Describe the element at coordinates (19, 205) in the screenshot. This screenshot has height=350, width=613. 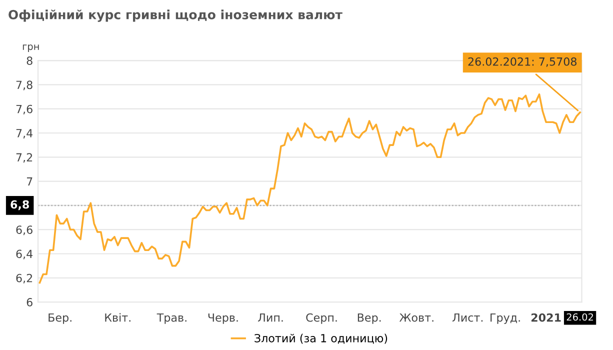
I see `ref-line-label: 6,8` at that location.